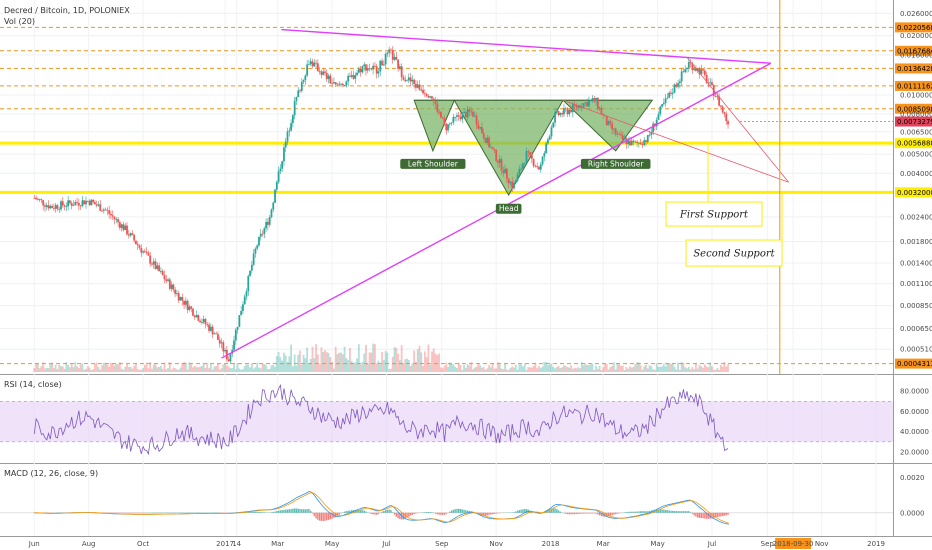  Describe the element at coordinates (916, 174) in the screenshot. I see `price-tick-label: 0.00400000` at that location.